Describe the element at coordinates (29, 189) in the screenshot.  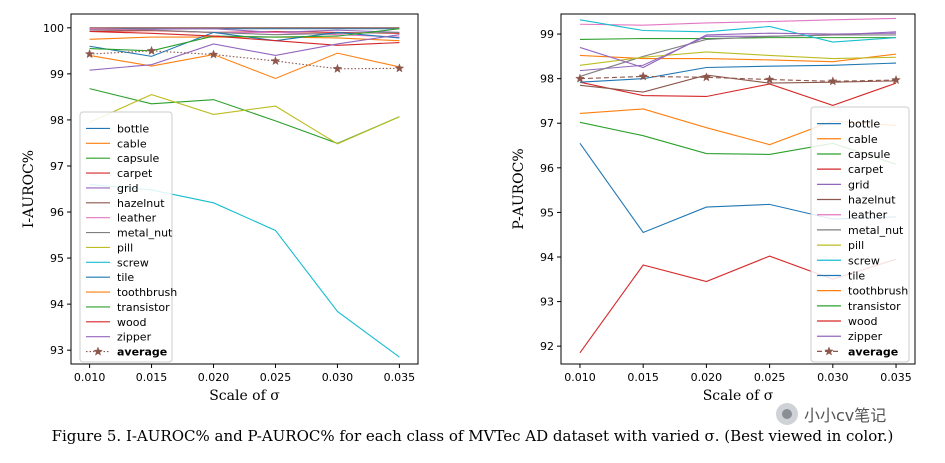
I see `y-axis-label: I-AUROC%` at that location.